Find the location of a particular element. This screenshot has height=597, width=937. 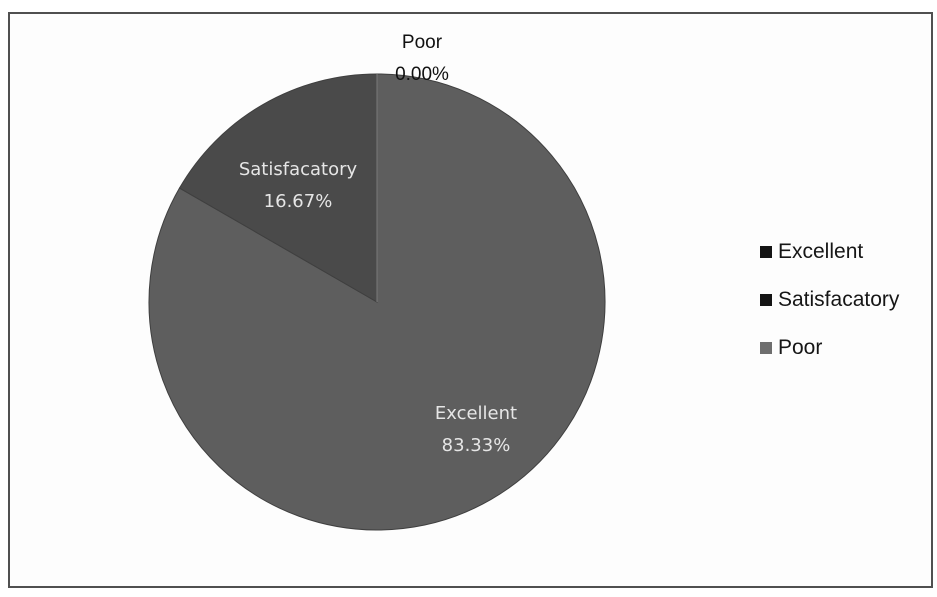

slice-label-satisfacatory-value: 16.67% is located at coordinates (298, 201).